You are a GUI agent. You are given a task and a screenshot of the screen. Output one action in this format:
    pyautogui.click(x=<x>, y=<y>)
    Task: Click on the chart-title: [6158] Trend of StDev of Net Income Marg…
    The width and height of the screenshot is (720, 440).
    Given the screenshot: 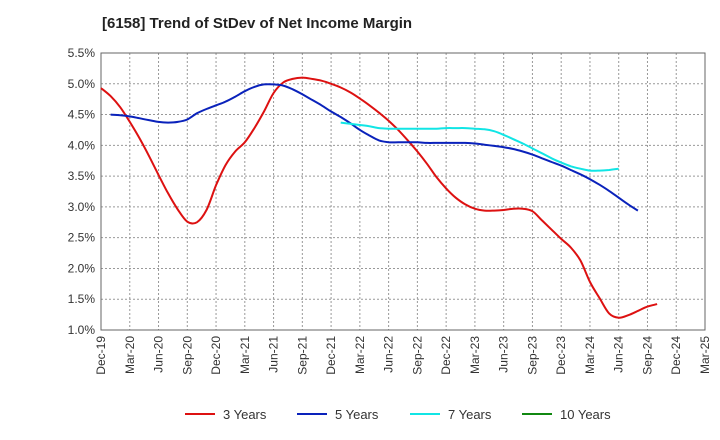 What is the action you would take?
    pyautogui.click(x=257, y=23)
    